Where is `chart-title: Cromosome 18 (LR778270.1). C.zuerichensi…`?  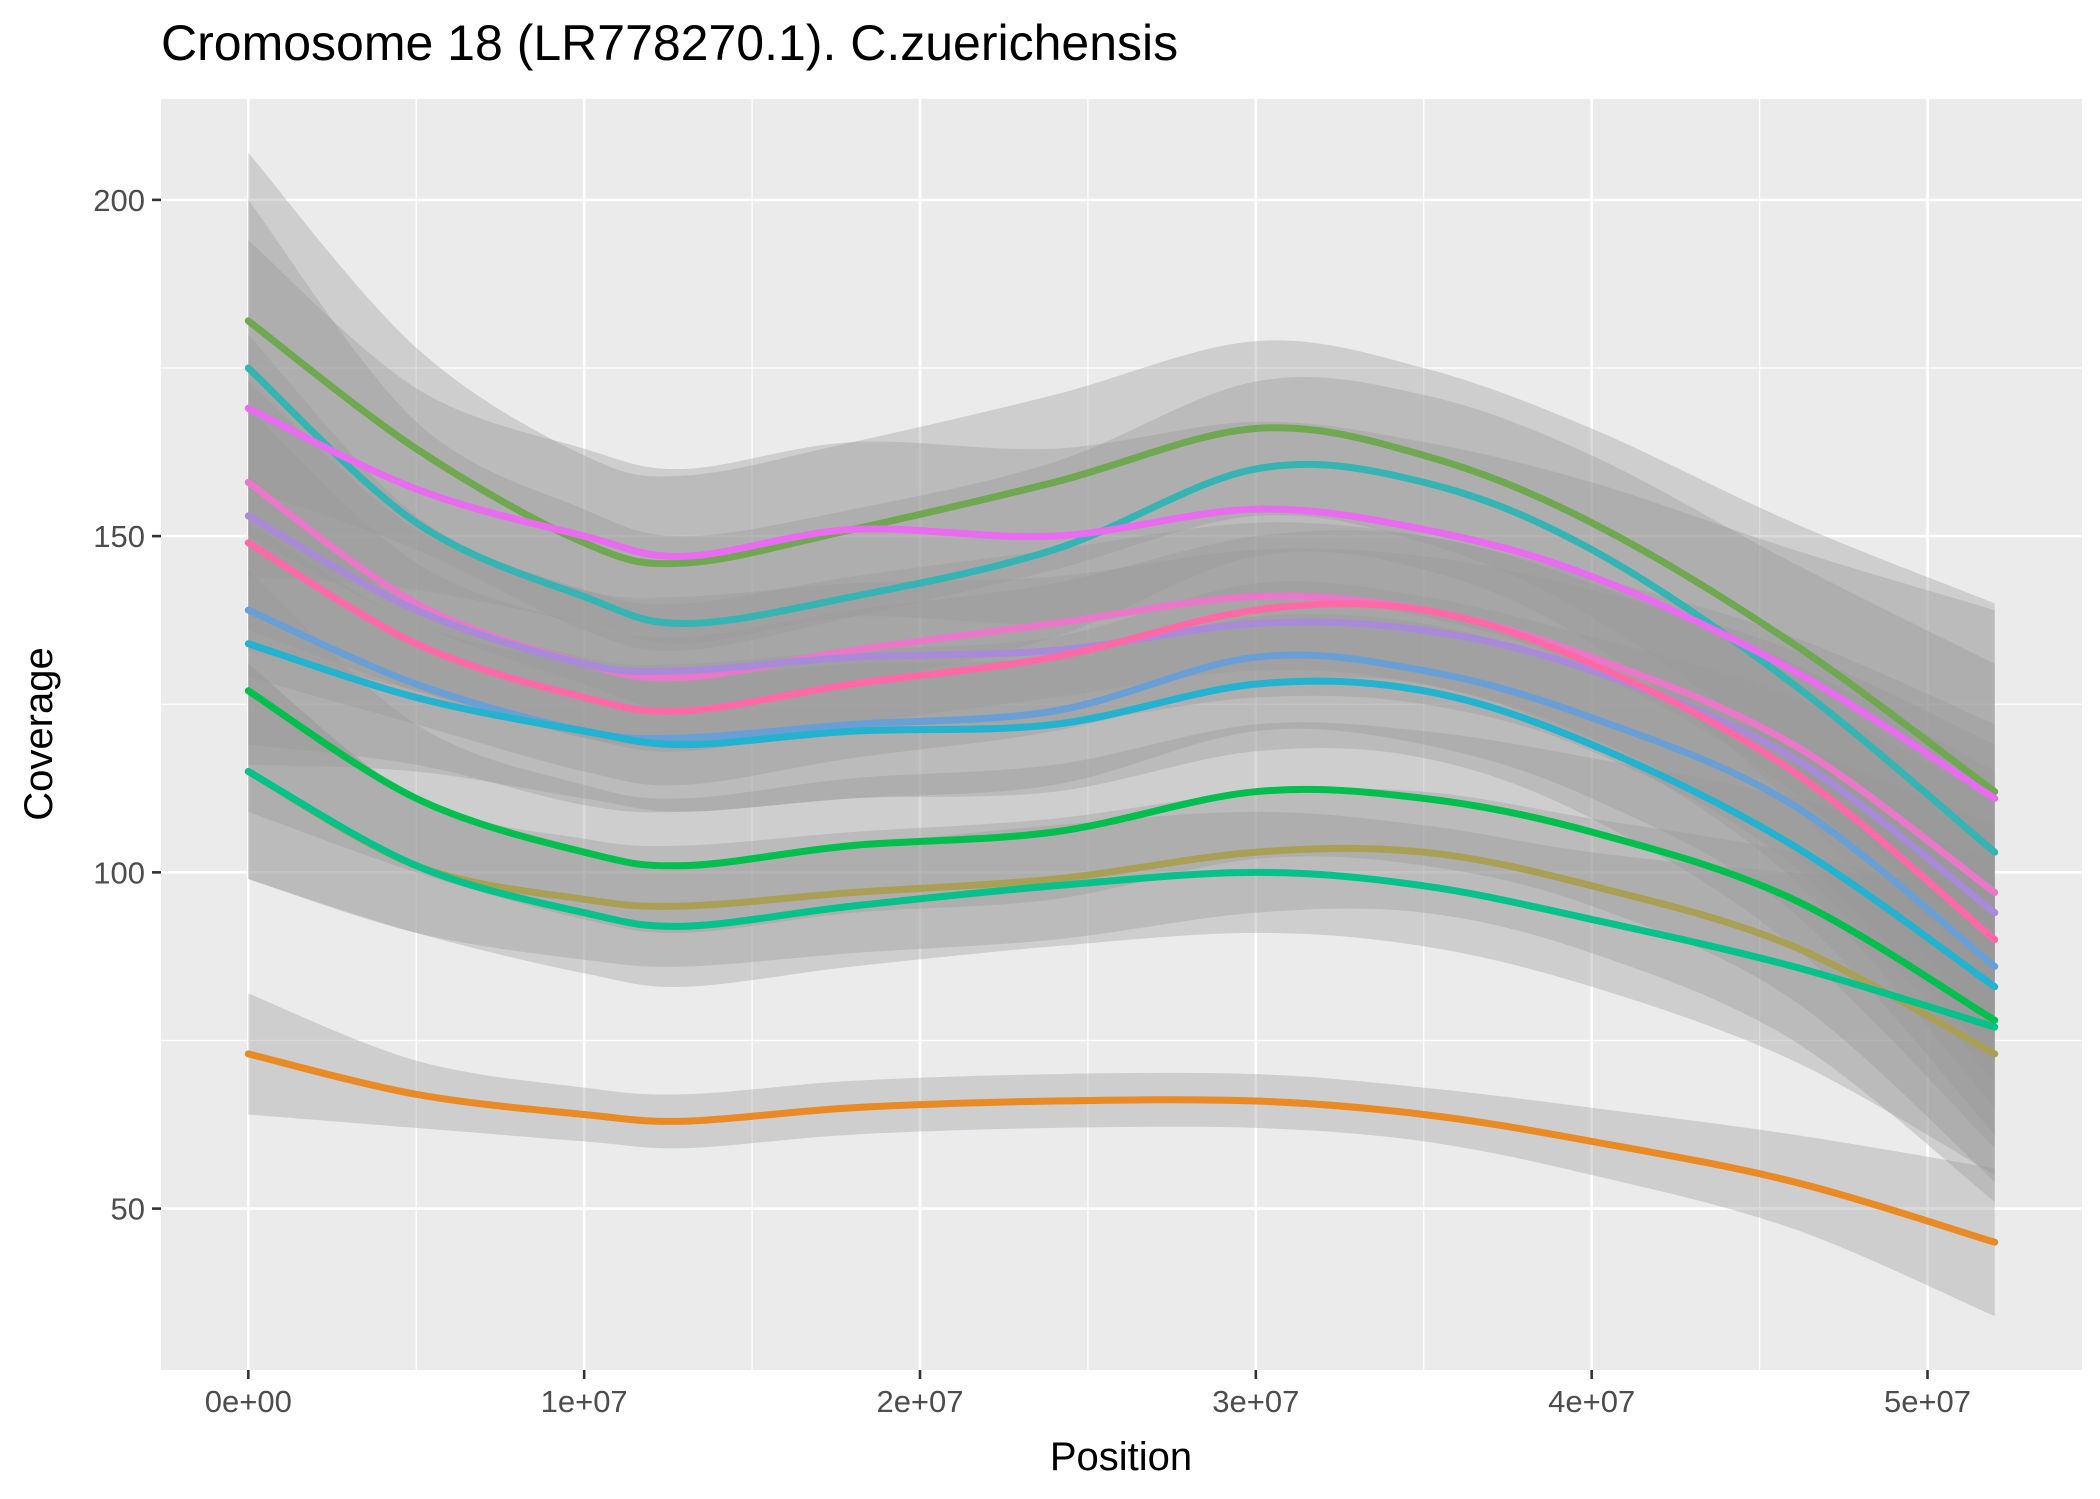
chart-title: Cromosome 18 (LR778270.1). C.zuerichensi… is located at coordinates (669, 43).